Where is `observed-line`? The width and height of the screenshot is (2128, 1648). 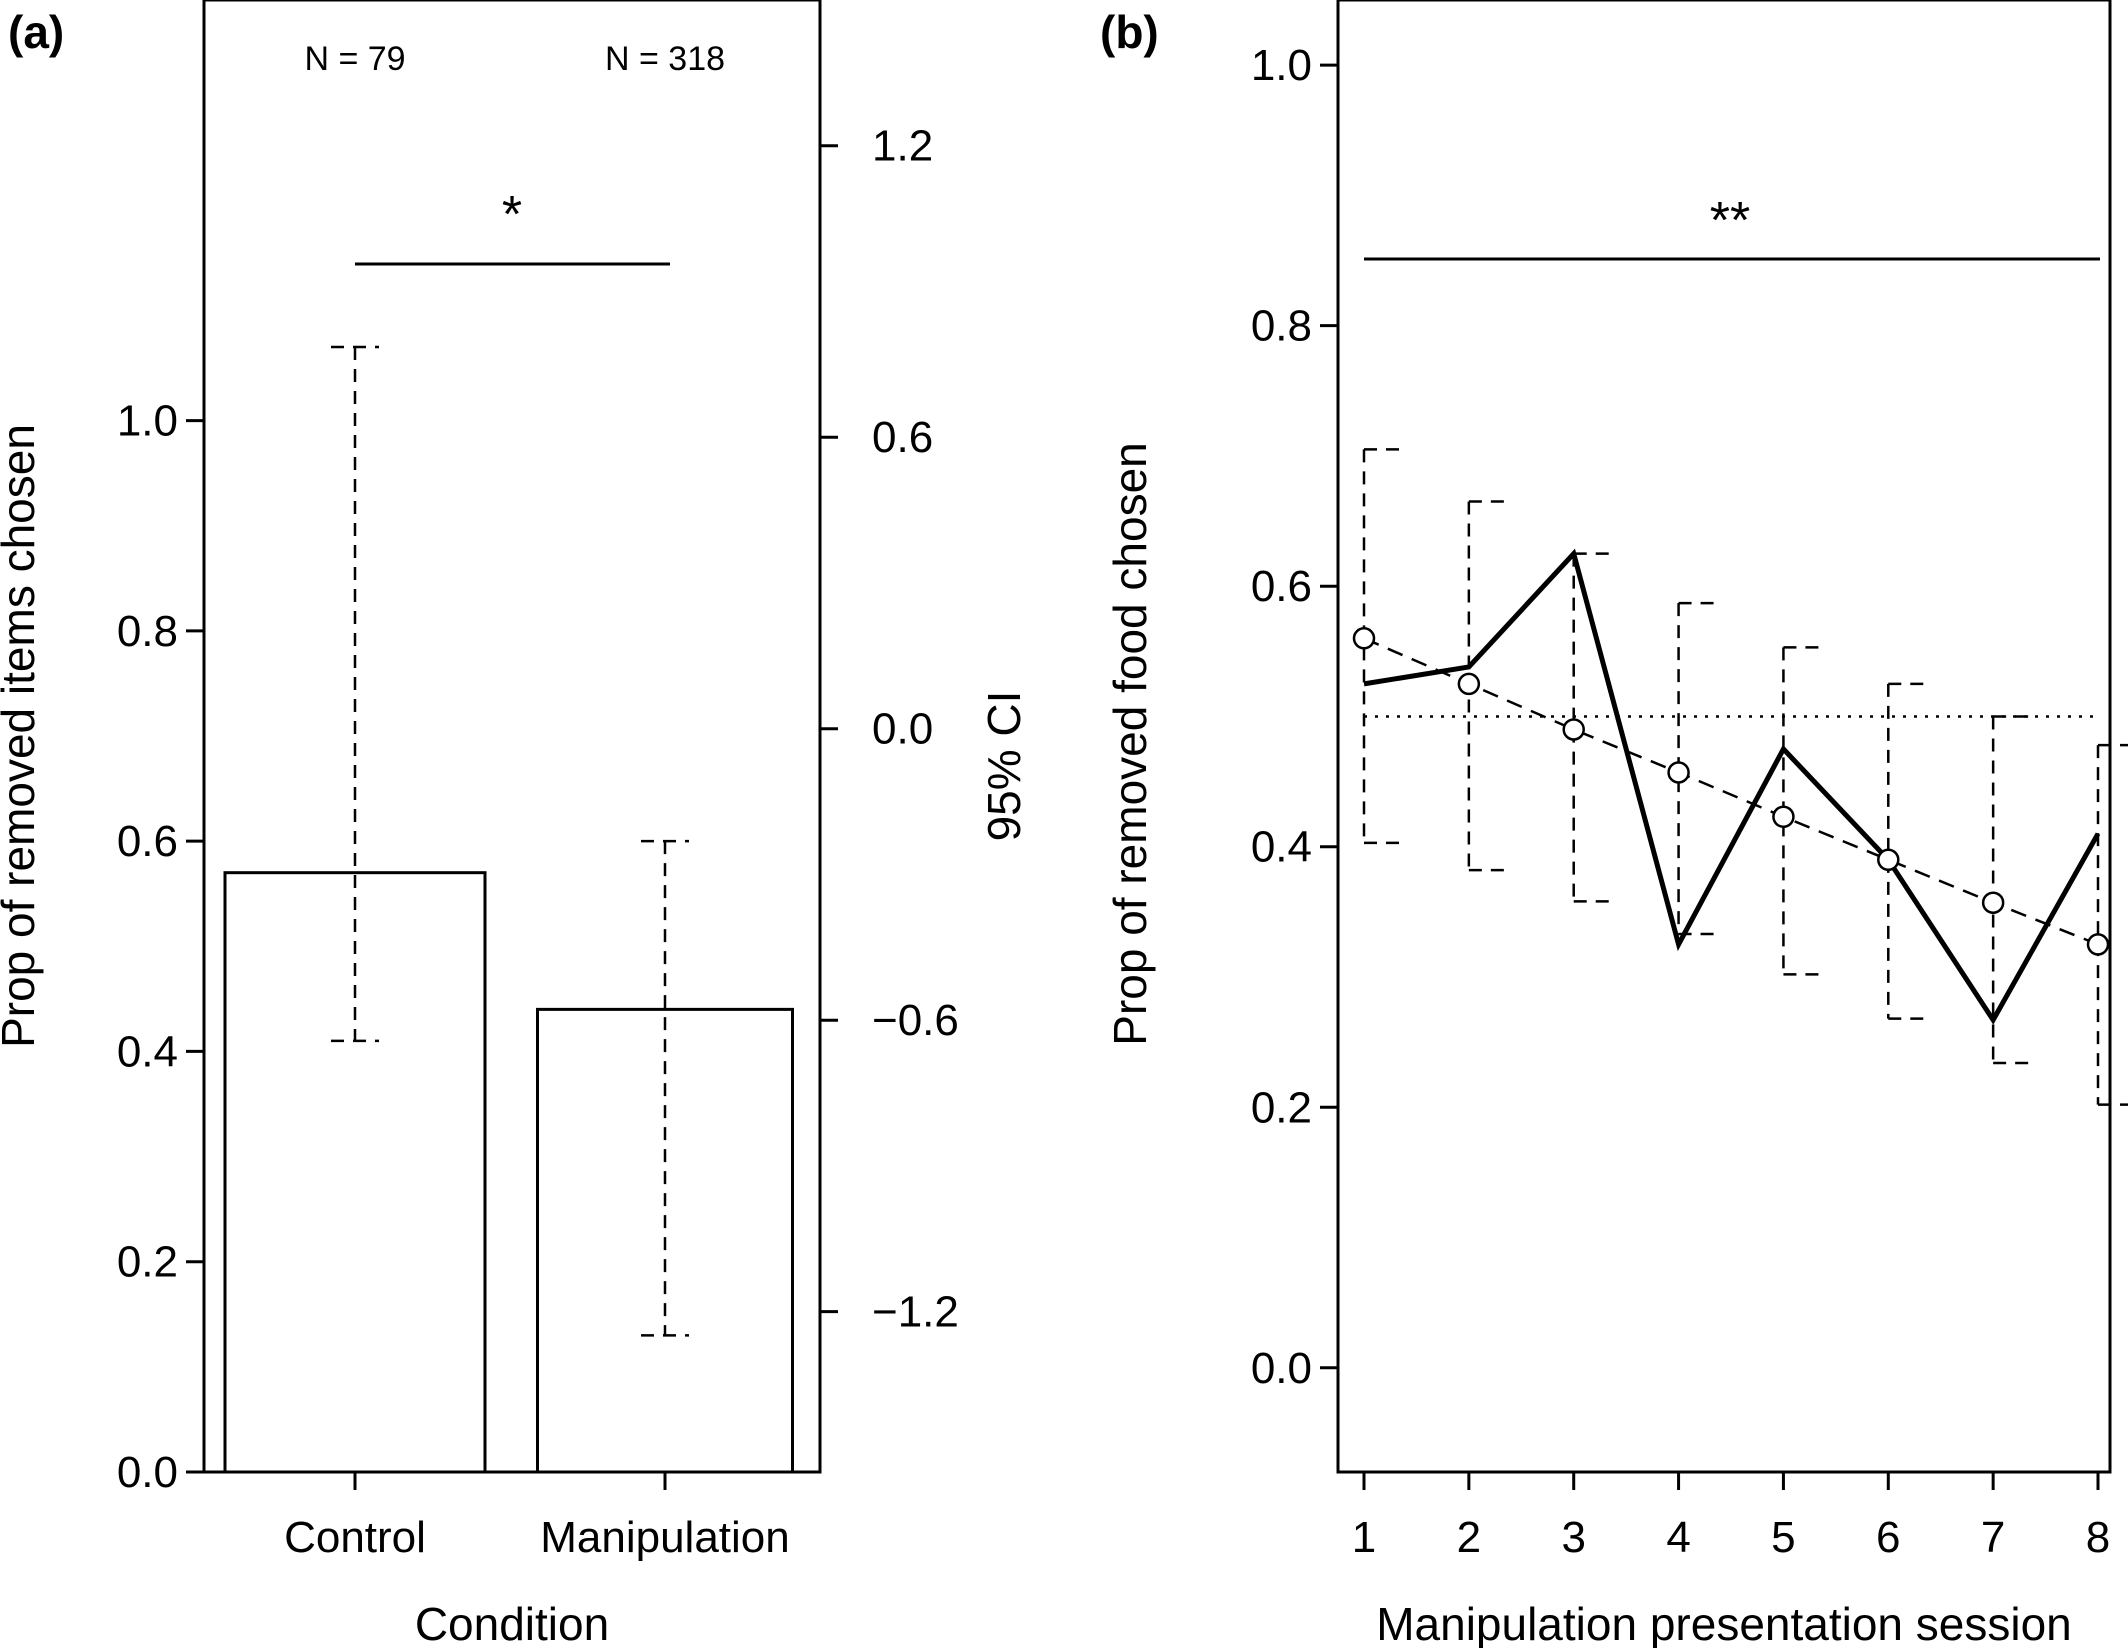
observed-line is located at coordinates (1732, 786).